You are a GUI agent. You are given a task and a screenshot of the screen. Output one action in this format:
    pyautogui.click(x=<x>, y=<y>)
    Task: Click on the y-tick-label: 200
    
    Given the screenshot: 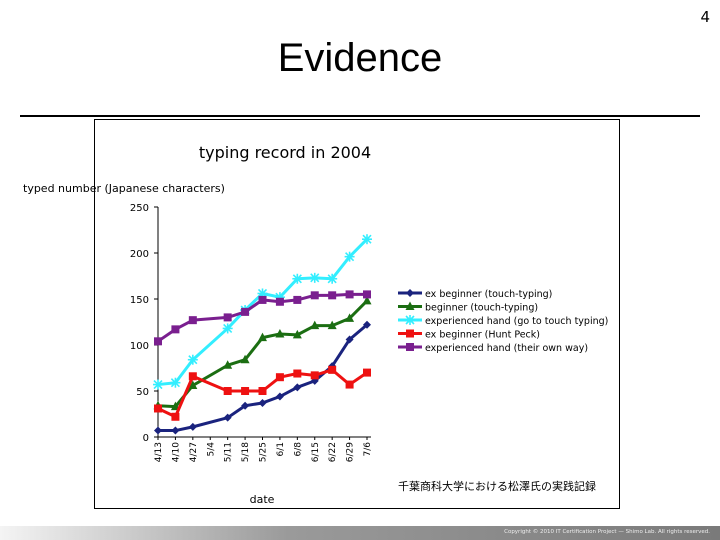 What is the action you would take?
    pyautogui.click(x=139, y=254)
    